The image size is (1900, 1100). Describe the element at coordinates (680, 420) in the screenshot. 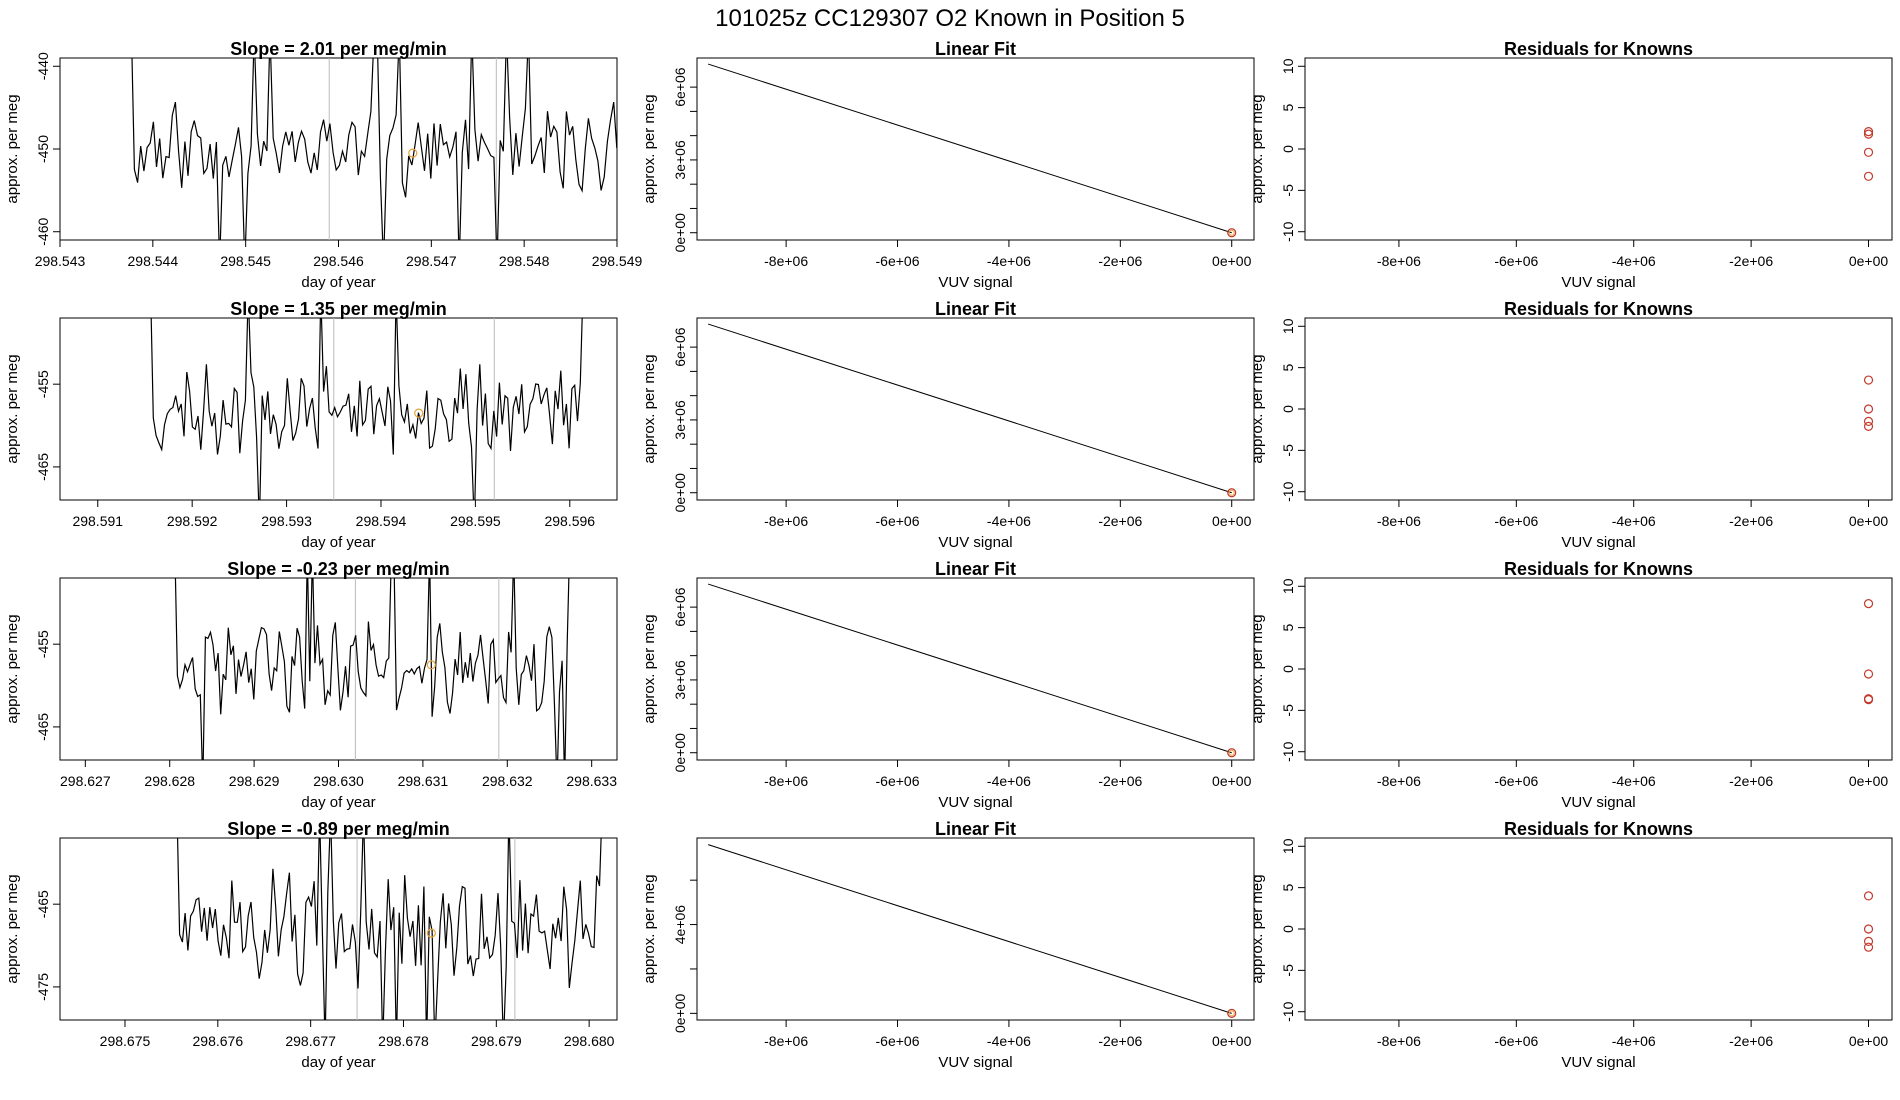

I see `y-tick-label: 3e+06` at that location.